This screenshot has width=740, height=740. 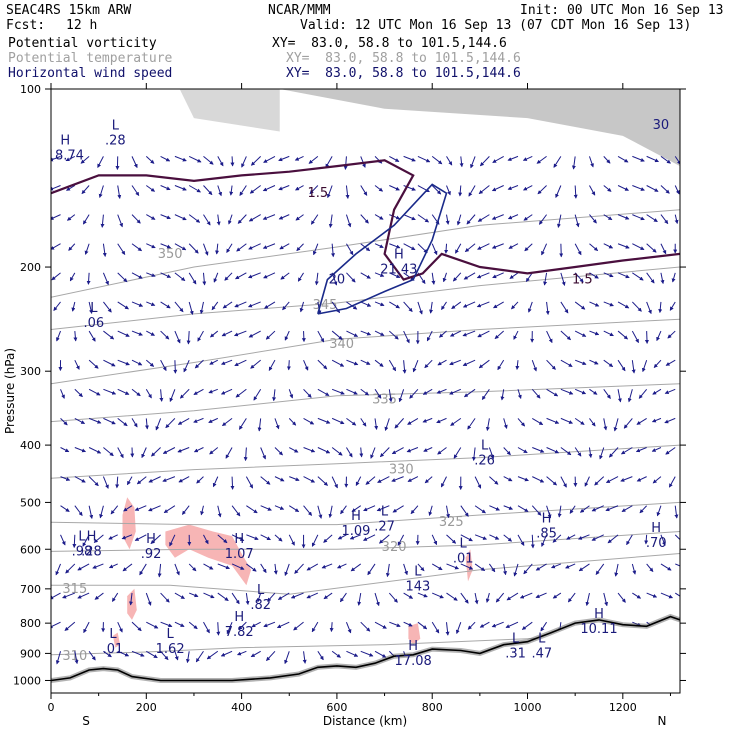 What do you see at coordinates (116, 640) in the screenshot?
I see `pink-shading-region` at bounding box center [116, 640].